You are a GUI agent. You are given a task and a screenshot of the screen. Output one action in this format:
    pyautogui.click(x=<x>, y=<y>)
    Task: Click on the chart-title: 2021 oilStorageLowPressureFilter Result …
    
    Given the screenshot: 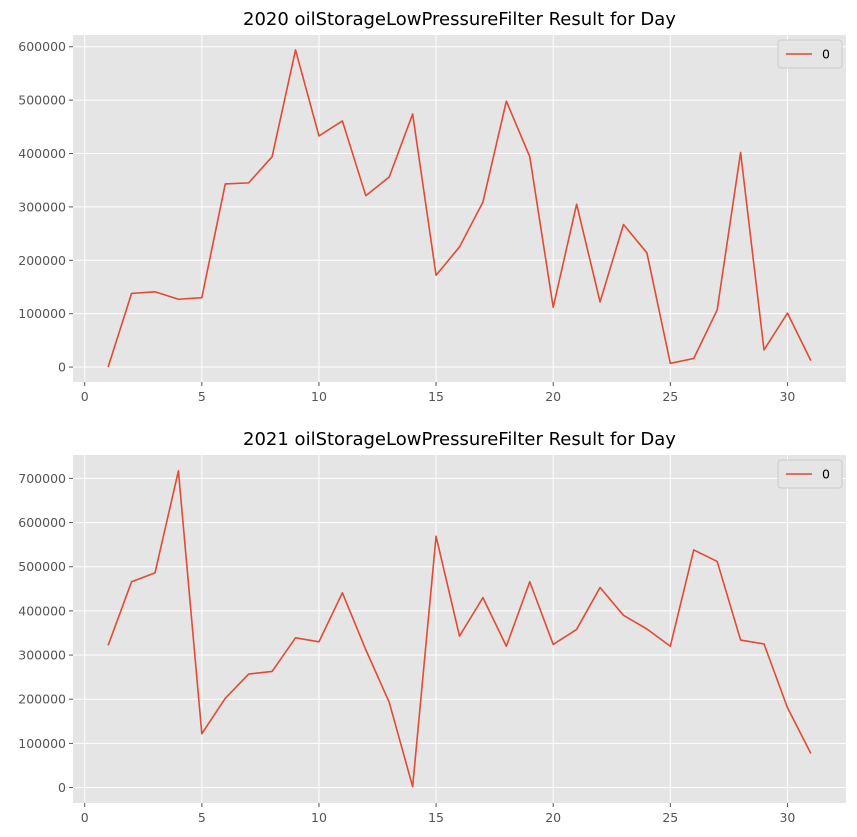 What is the action you would take?
    pyautogui.click(x=459, y=439)
    